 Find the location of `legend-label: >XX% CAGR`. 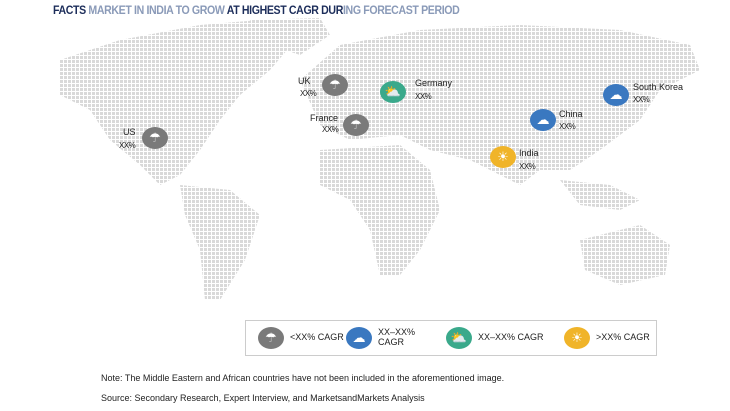

legend-label: >XX% CAGR is located at coordinates (623, 337).